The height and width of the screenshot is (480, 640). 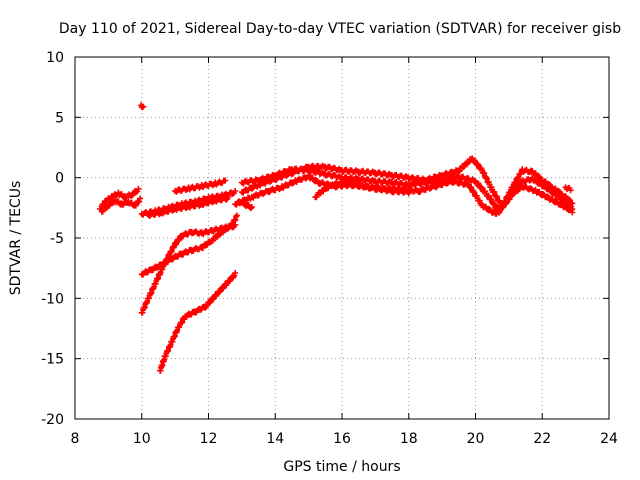 I want to click on y-tick-label: 10, so click(x=55, y=58).